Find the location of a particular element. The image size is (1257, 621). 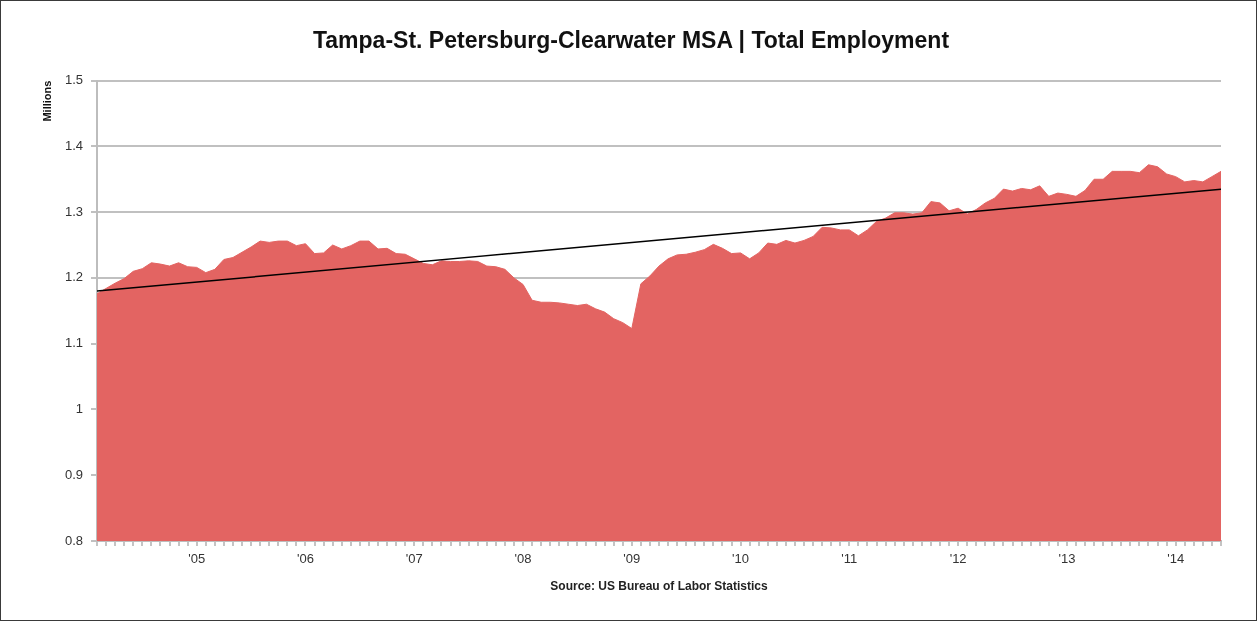

y-tick-label: 1.5 is located at coordinates (73, 80).